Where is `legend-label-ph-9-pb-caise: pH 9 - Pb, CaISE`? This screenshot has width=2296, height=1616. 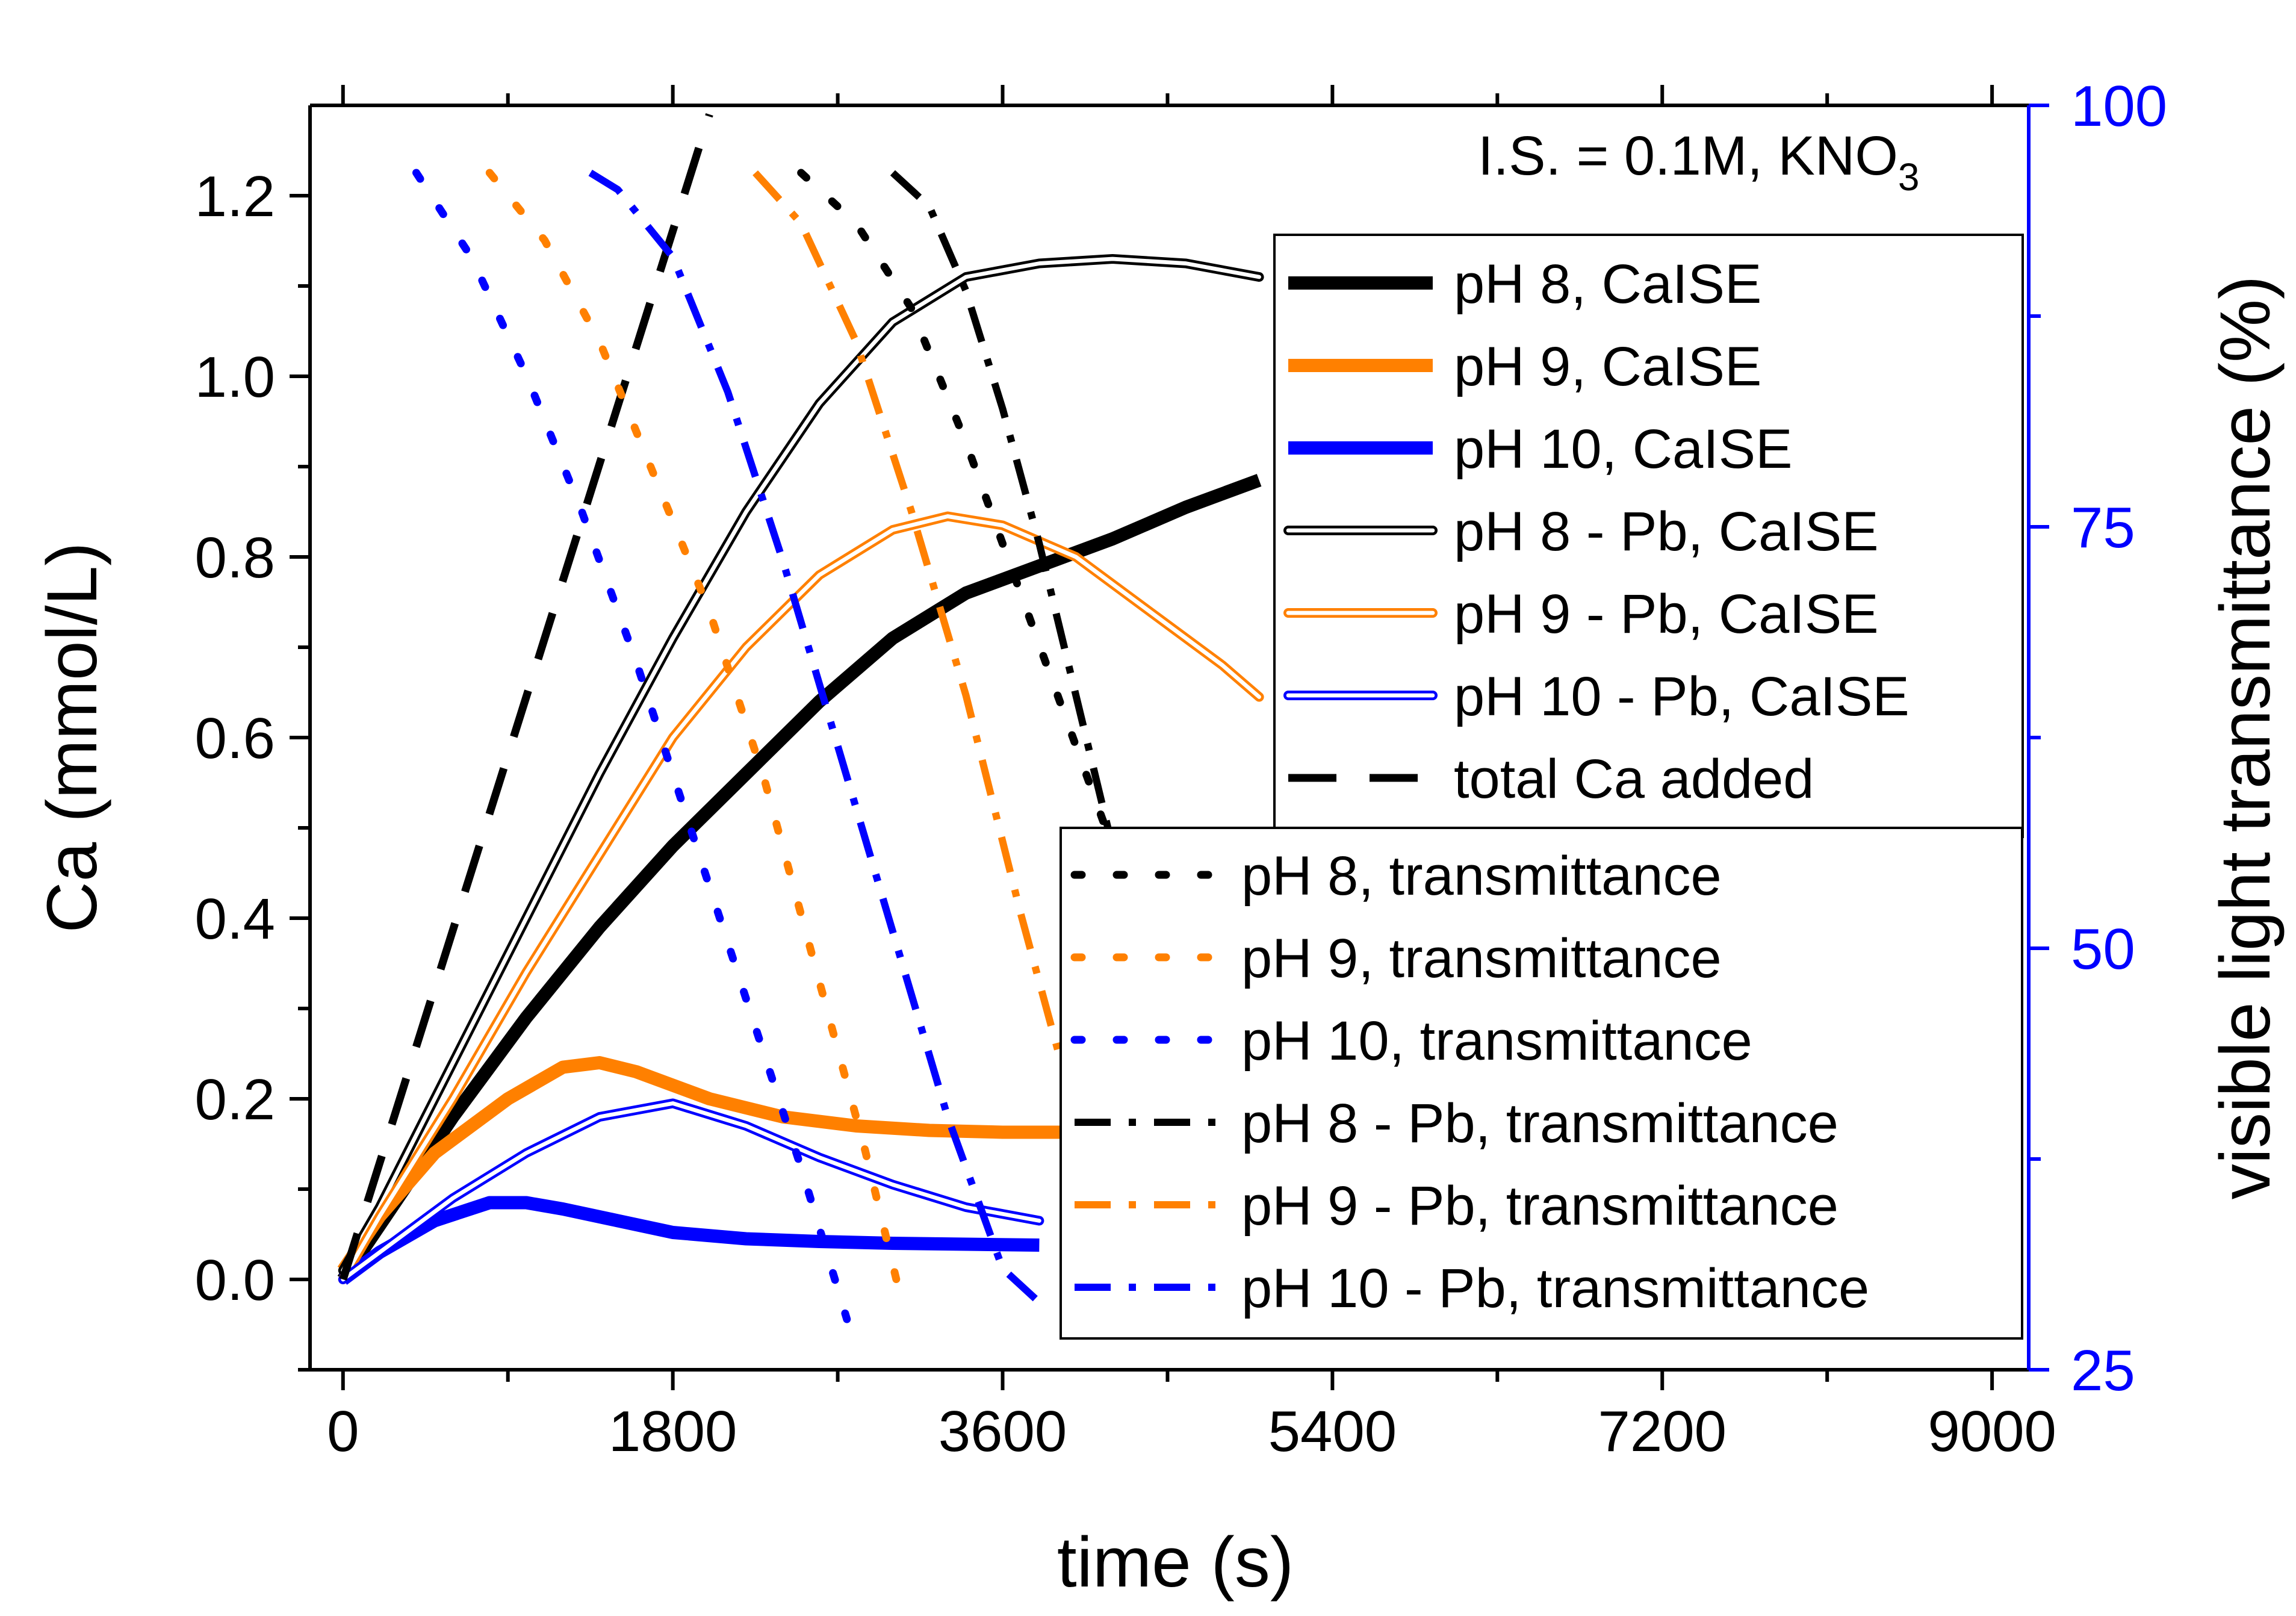
legend-label-ph-9-pb-caise: pH 9 - Pb, CaISE is located at coordinates (1666, 614).